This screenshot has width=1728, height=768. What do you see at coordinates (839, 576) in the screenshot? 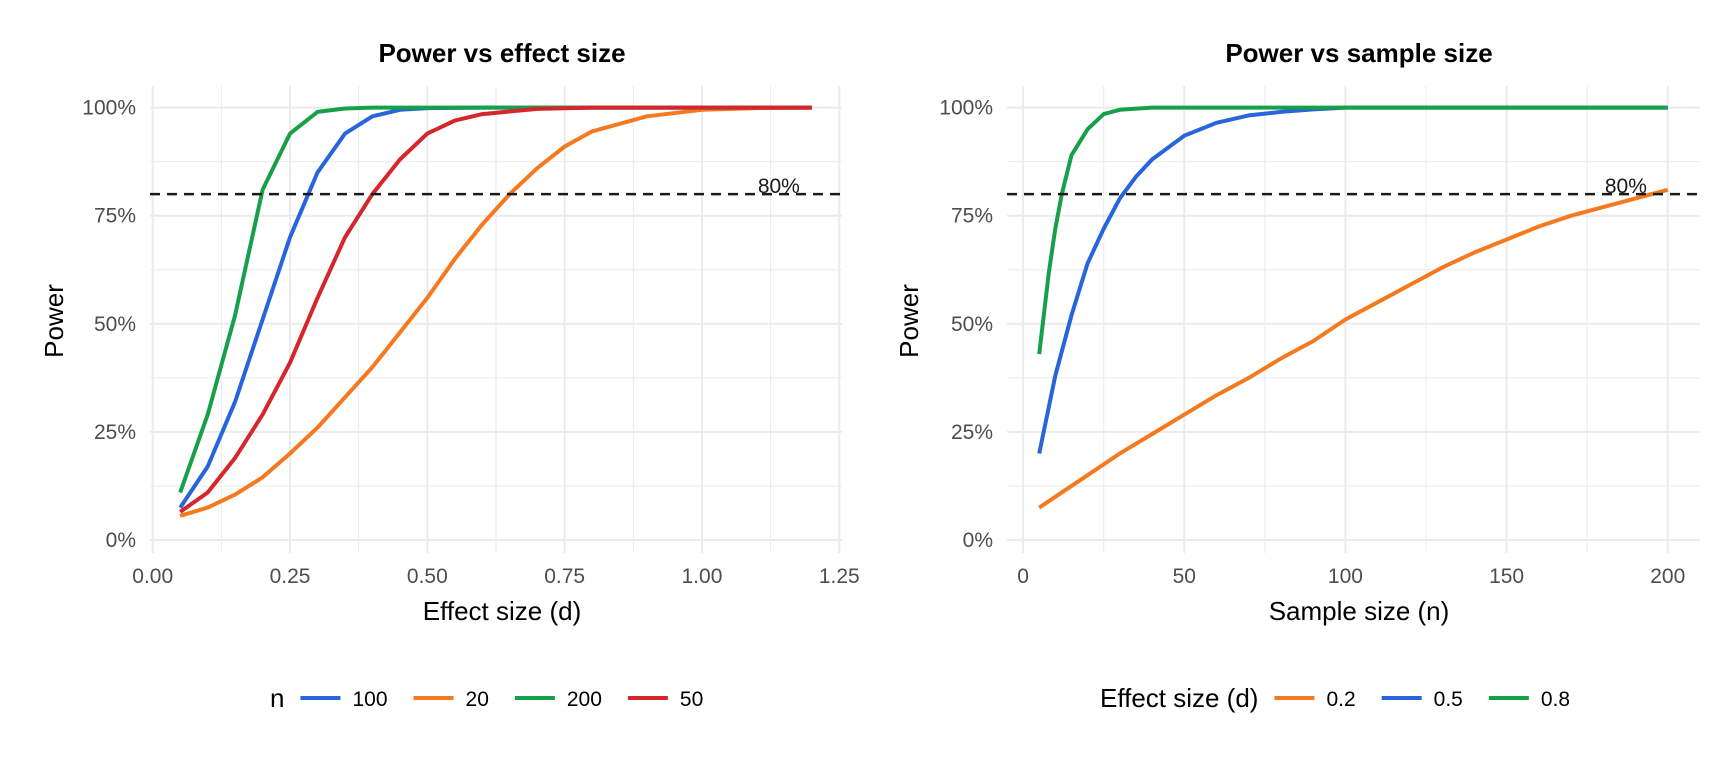
I see `x-tick-label: 1.25` at bounding box center [839, 576].